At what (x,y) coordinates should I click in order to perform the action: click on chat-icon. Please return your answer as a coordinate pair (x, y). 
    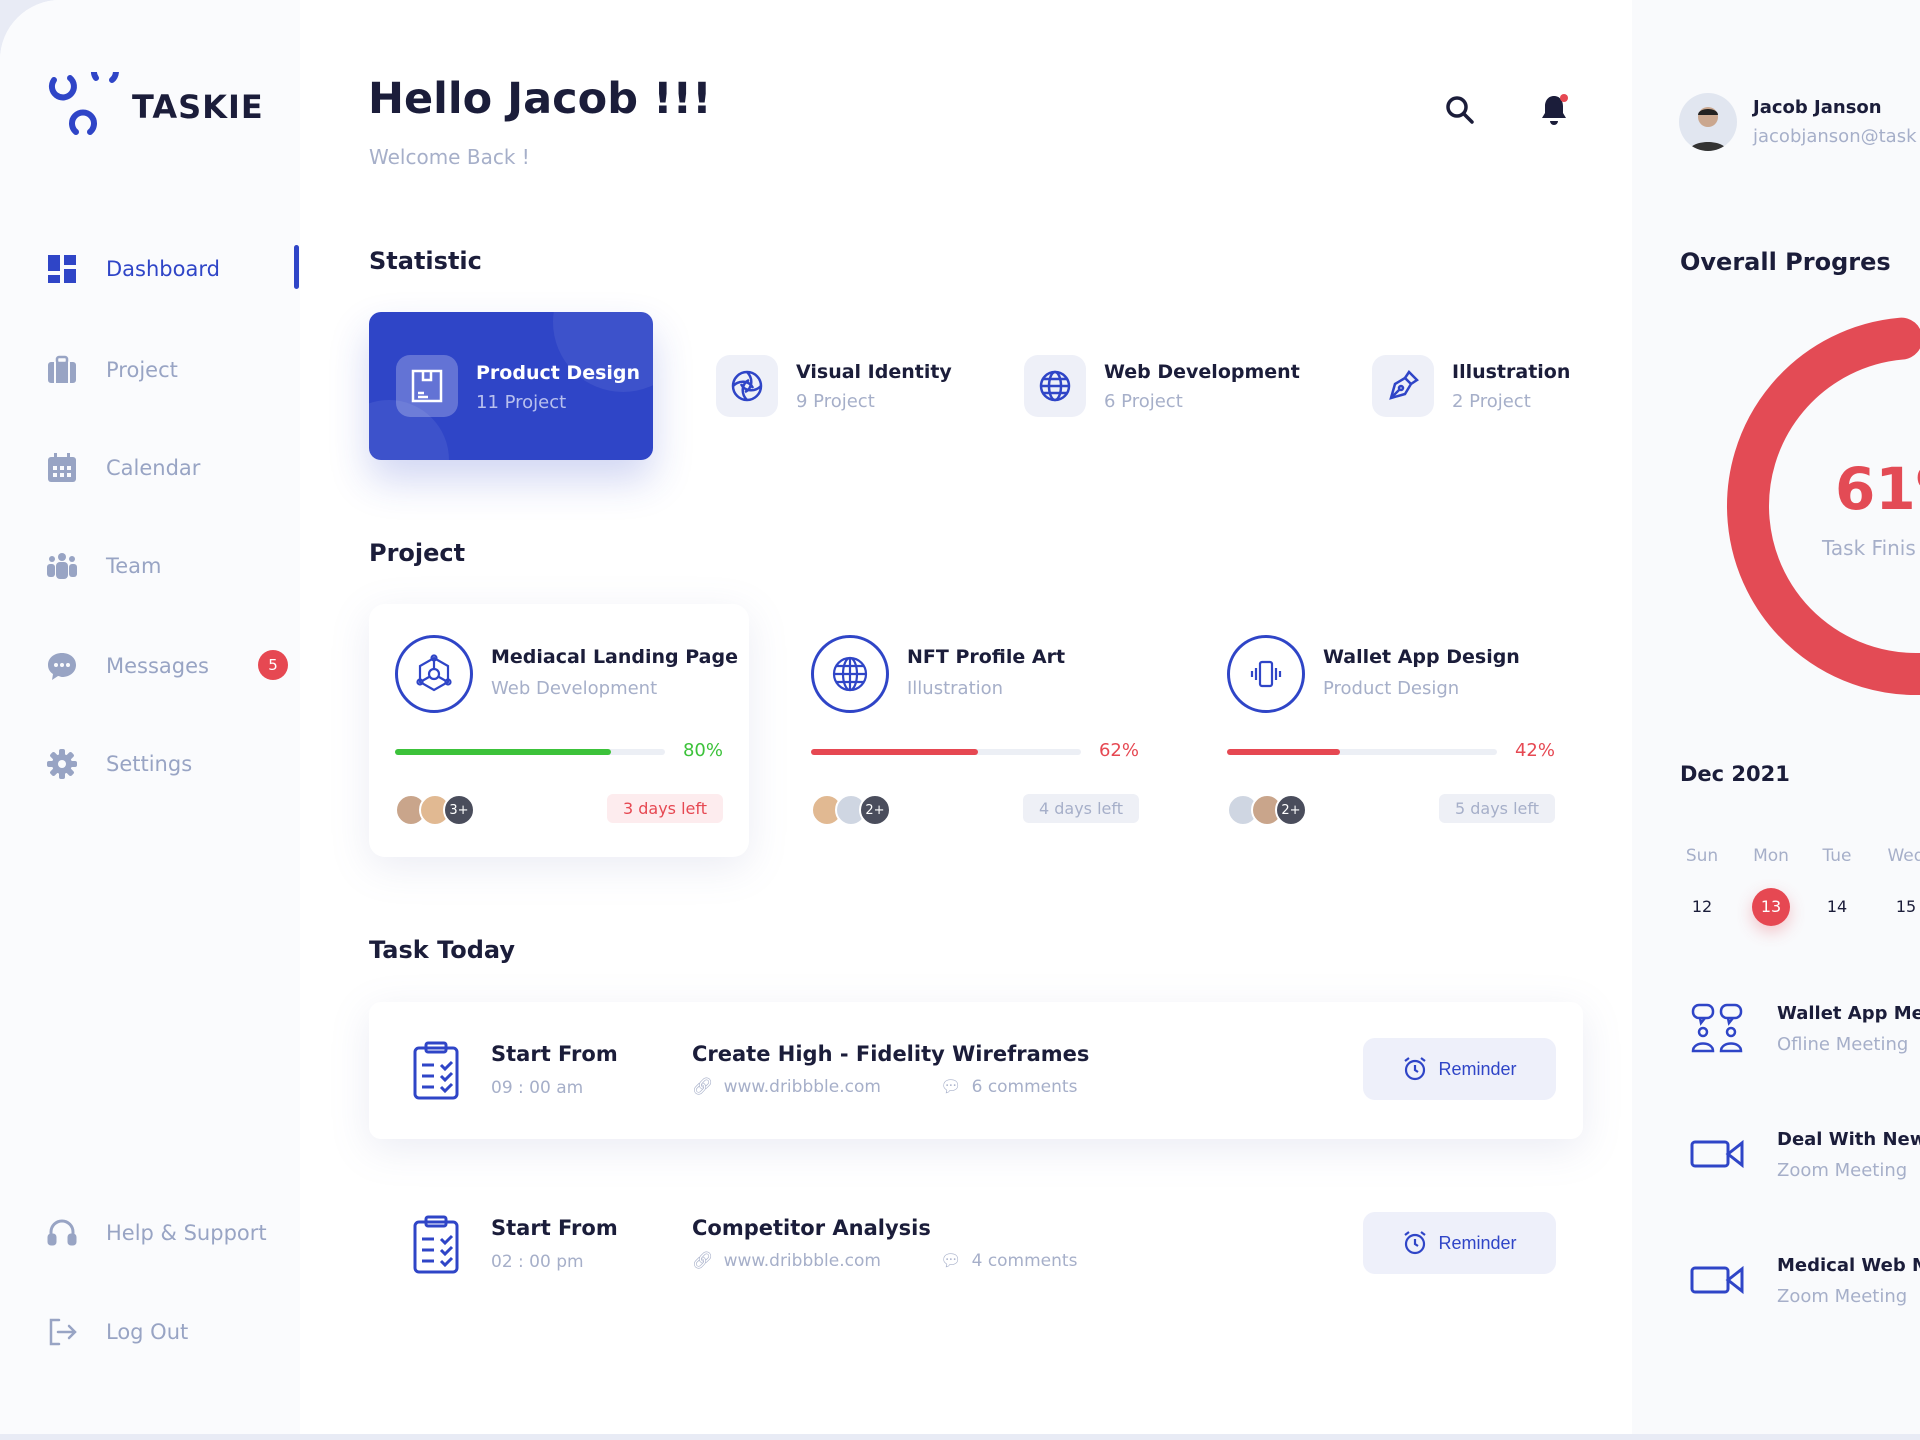
    Looking at the image, I should click on (62, 666).